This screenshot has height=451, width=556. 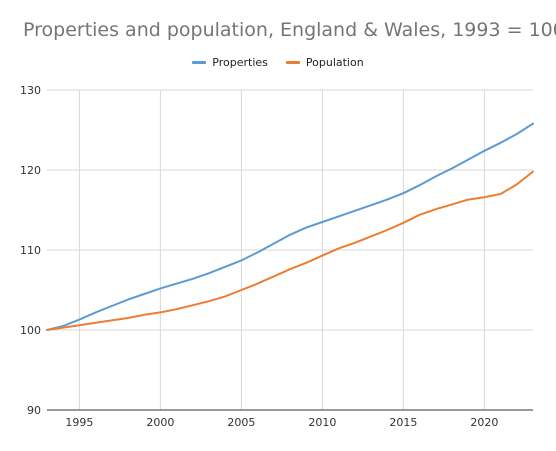 I want to click on x-tick-label-2020: 2020, so click(x=484, y=422).